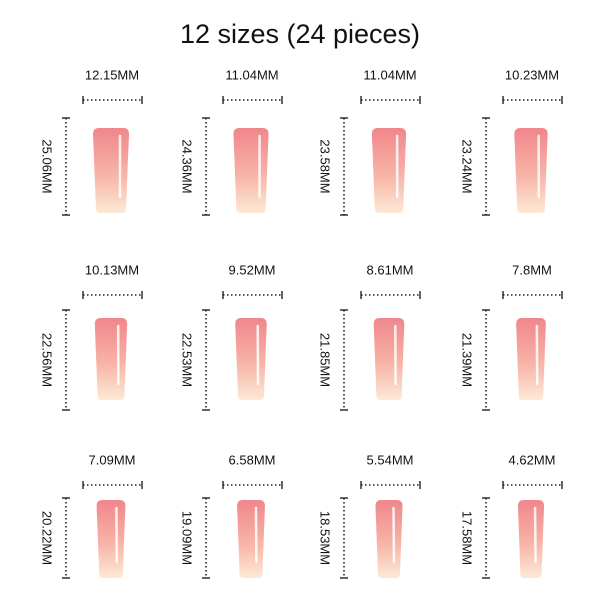 This screenshot has height=600, width=600. I want to click on size-card: 12.15MM 25.06MM, so click(91, 141).